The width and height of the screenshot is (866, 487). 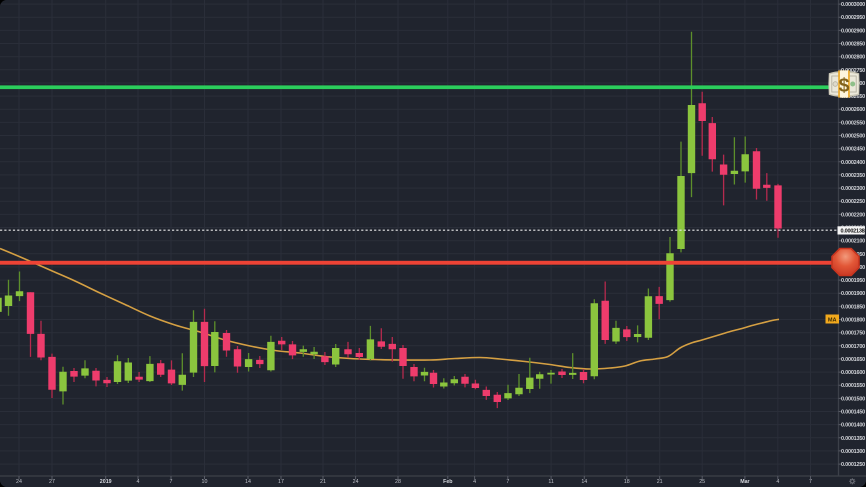 What do you see at coordinates (853, 452) in the screenshot?
I see `svg-text: 0.0001300` at bounding box center [853, 452].